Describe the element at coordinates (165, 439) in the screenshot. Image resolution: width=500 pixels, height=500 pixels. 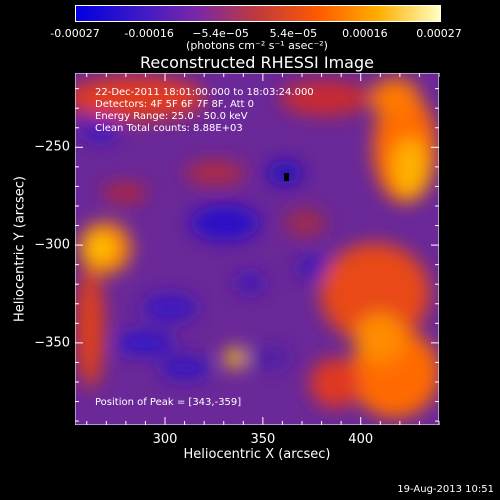
I see `x-tick-label: 300` at that location.